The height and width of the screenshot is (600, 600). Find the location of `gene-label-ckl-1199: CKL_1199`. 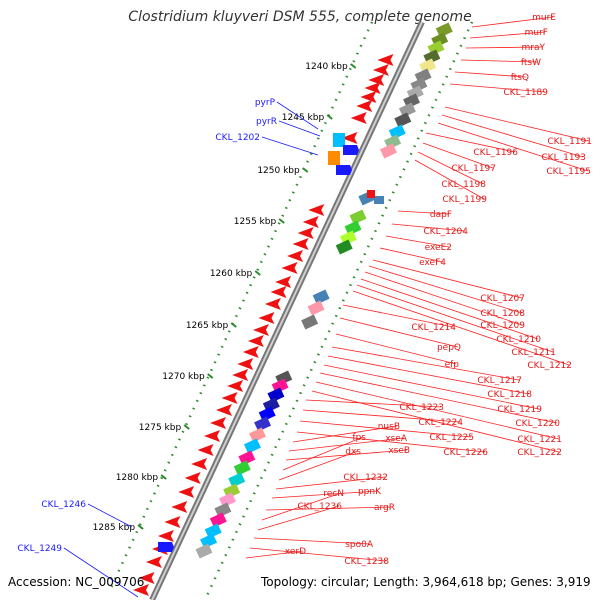

gene-label-ckl-1199: CKL_1199 is located at coordinates (464, 200).